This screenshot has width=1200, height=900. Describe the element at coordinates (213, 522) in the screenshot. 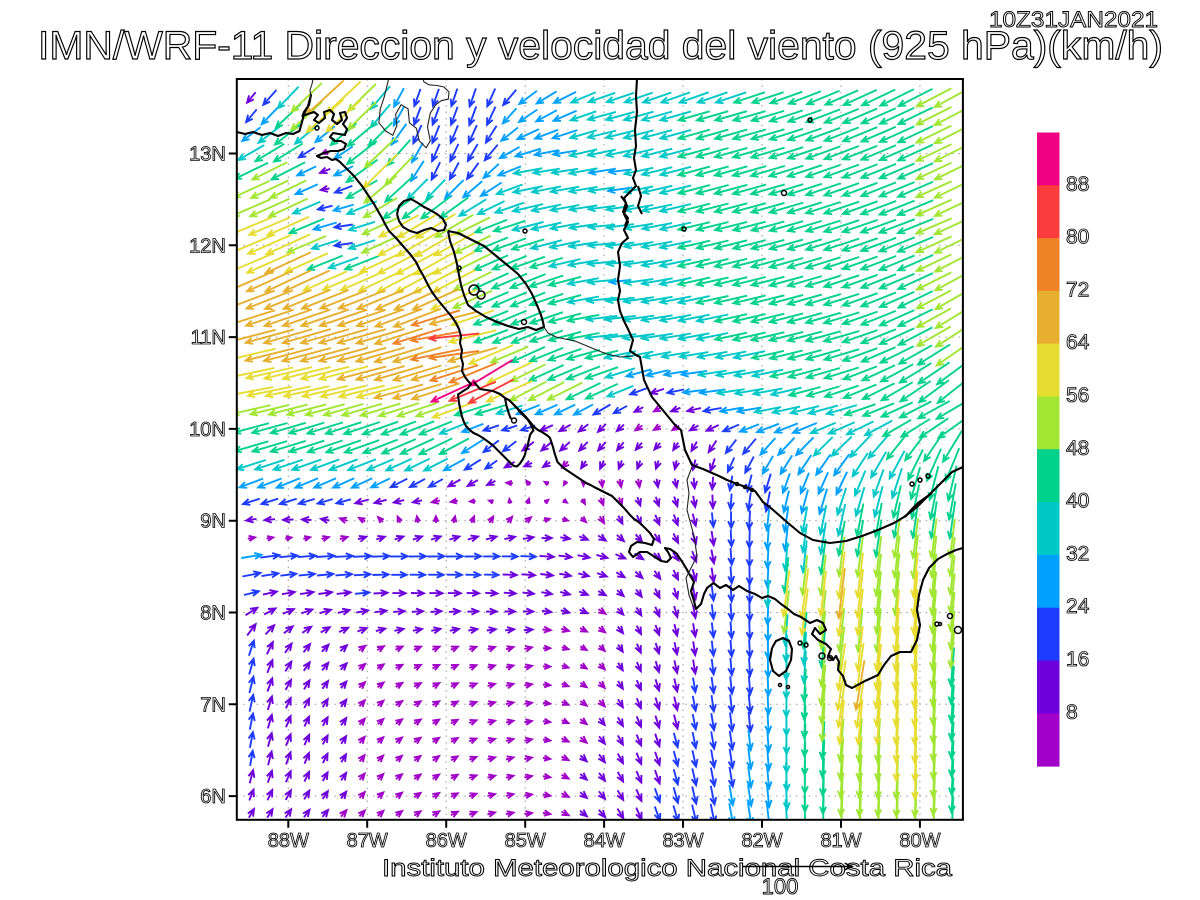

I see `svg-text: 9N` at that location.